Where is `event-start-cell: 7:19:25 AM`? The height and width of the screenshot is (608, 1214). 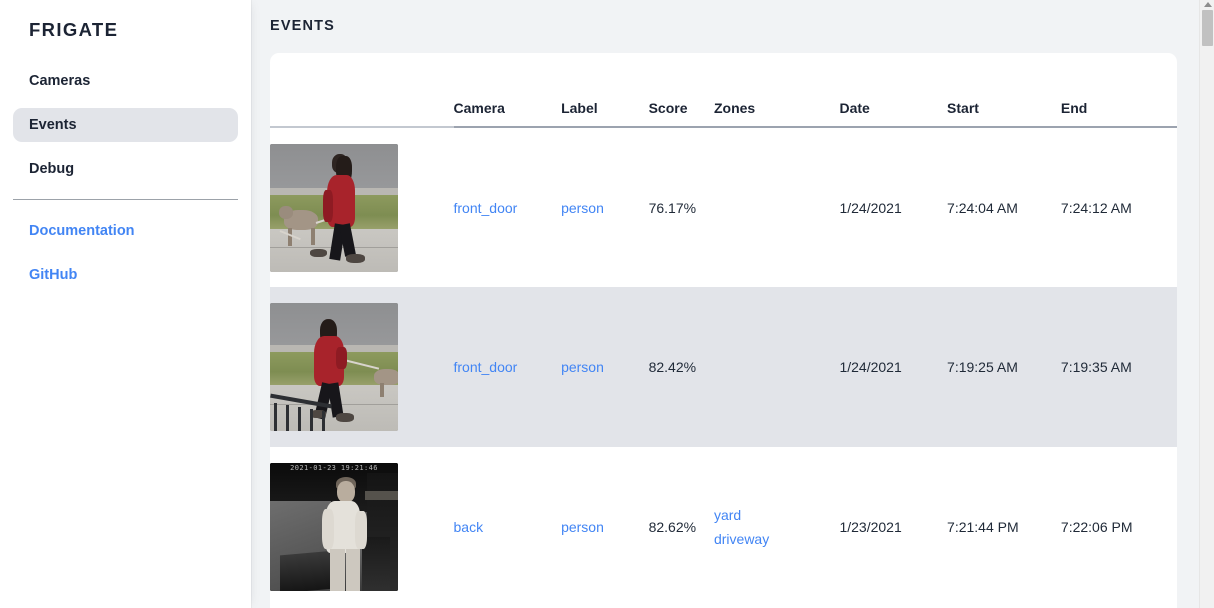
event-start-cell: 7:19:25 AM is located at coordinates (982, 367).